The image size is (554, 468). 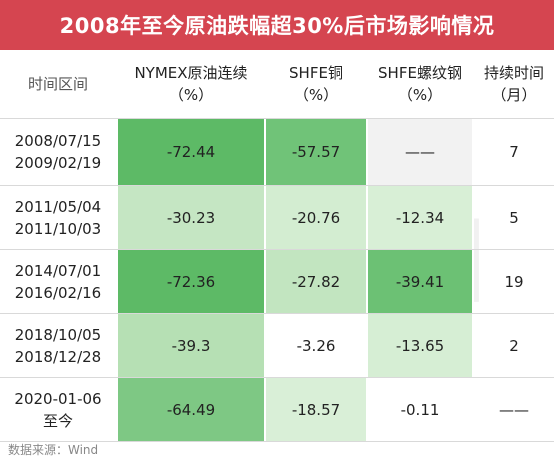 I want to click on period-start: 2014/07/01, so click(x=58, y=270).